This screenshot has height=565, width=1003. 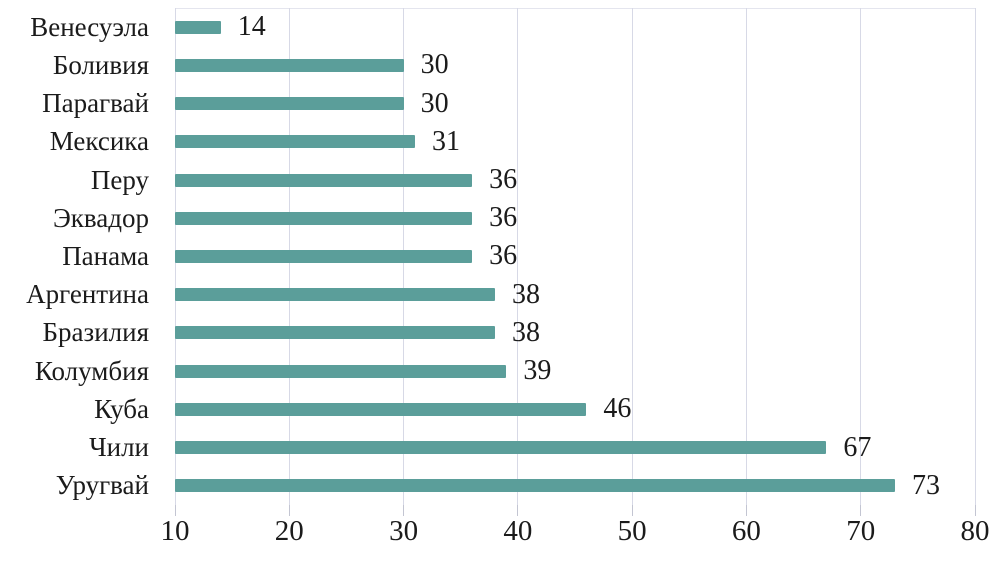 I want to click on category-label: Эквадор, so click(x=100, y=217).